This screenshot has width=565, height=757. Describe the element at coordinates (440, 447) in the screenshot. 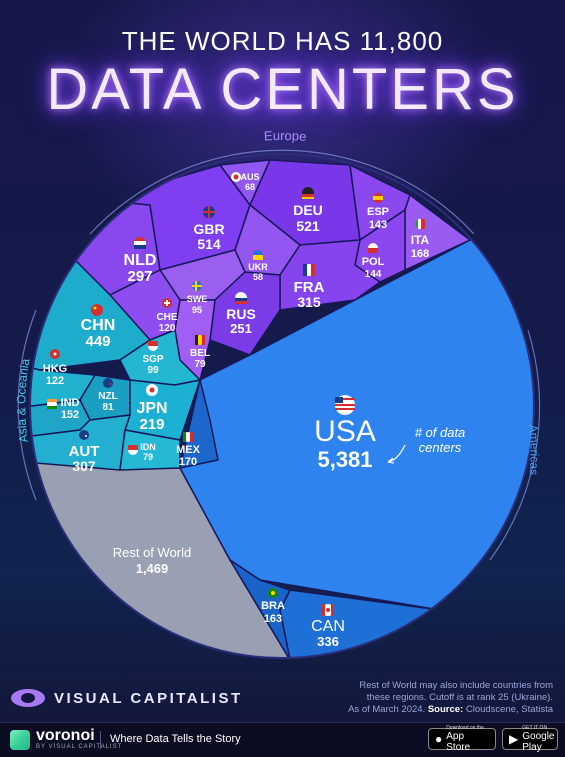

I see `annotation-line-2: centers` at that location.